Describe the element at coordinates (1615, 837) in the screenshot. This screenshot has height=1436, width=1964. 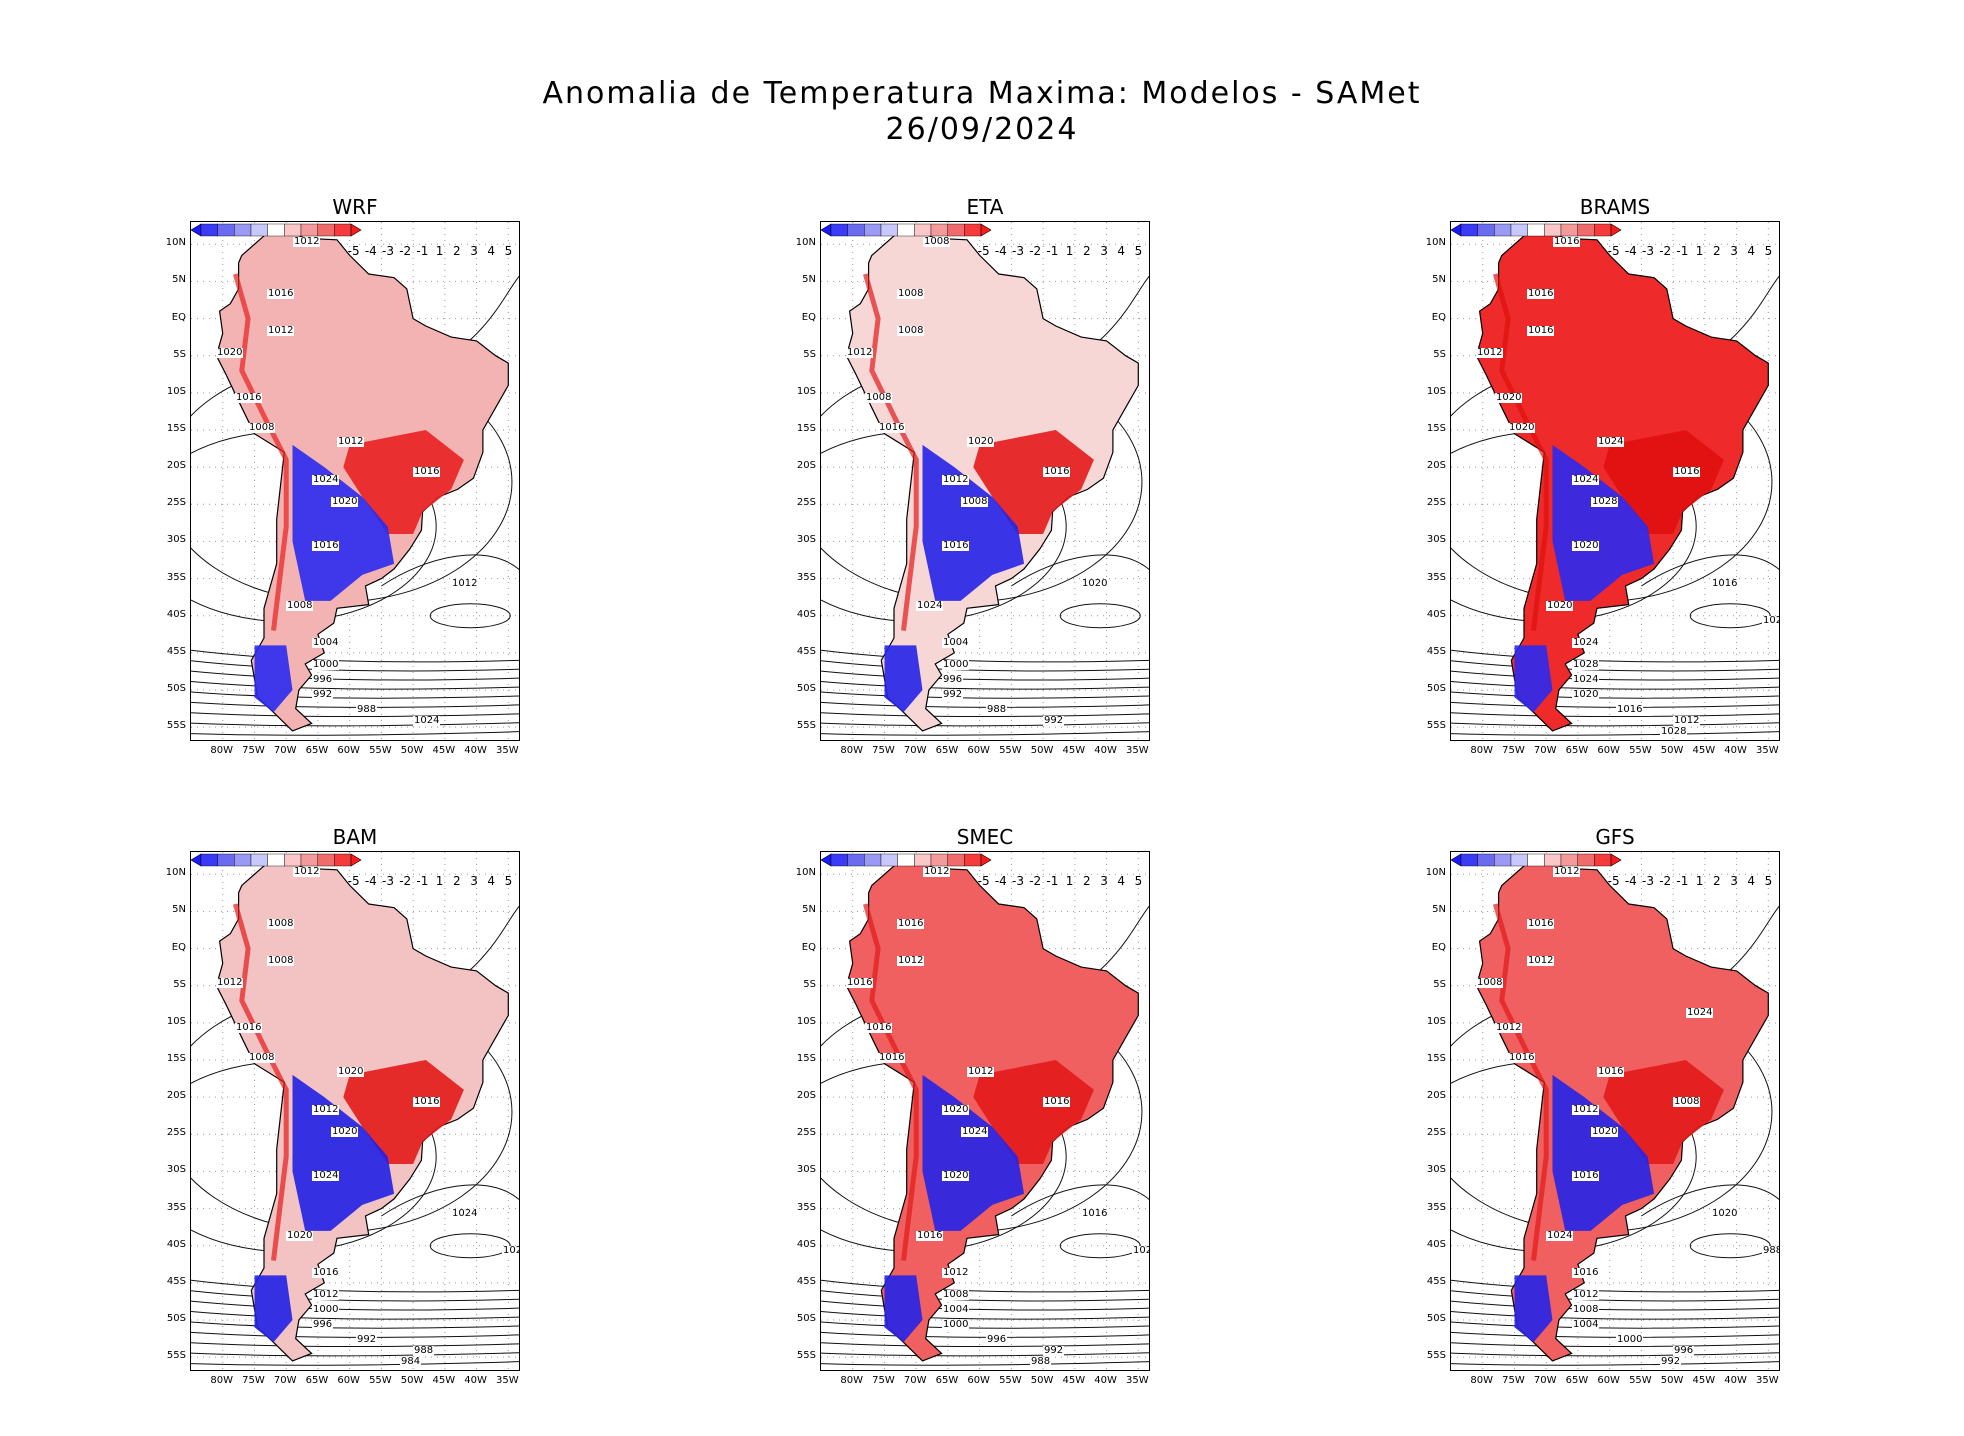
I see `panel-title: GFS` at that location.